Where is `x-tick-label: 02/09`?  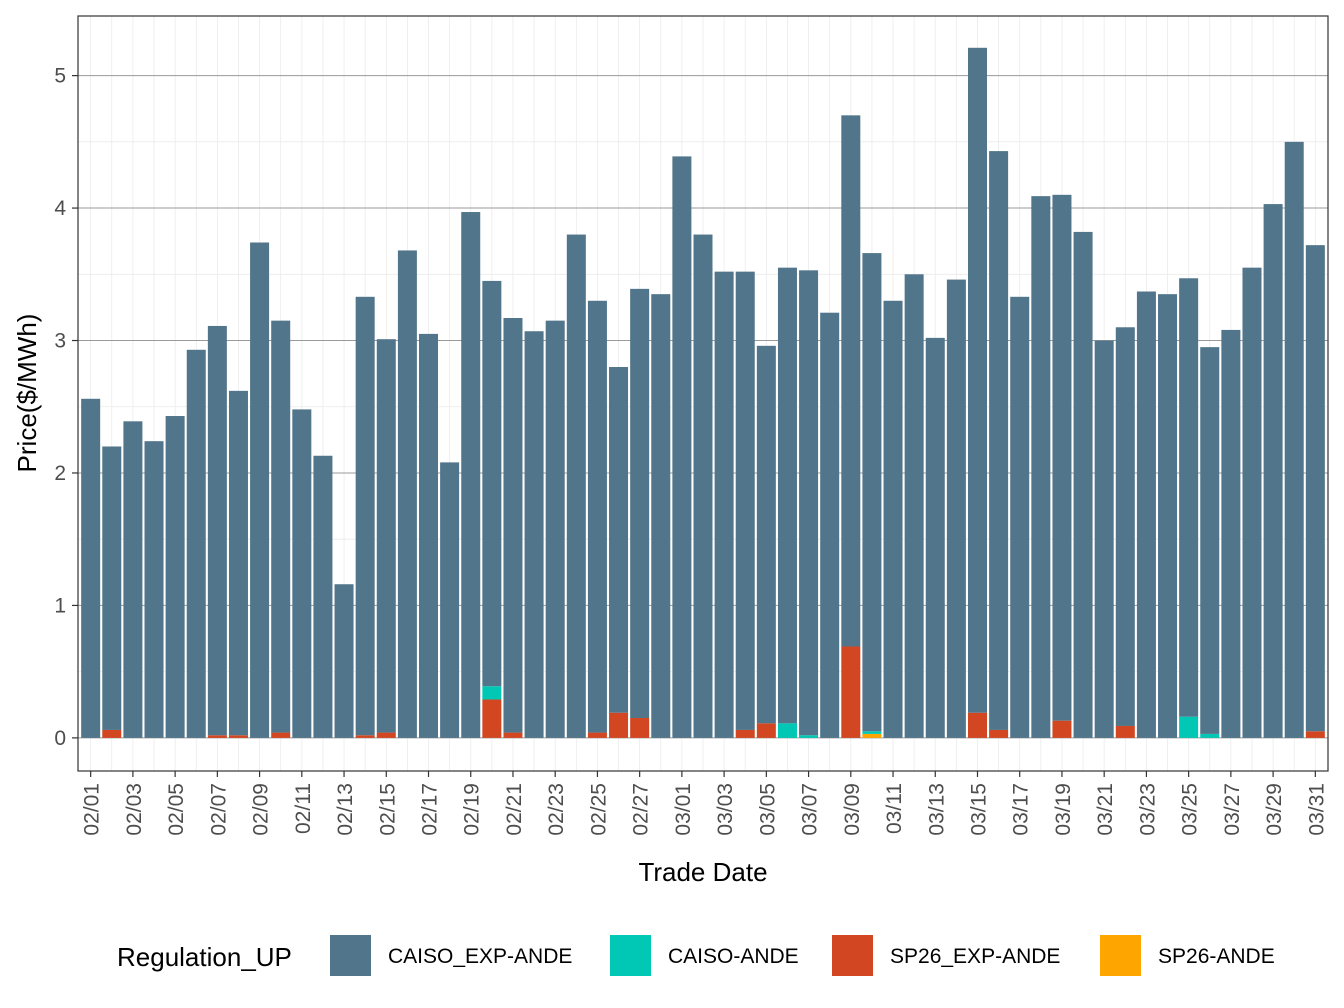
x-tick-label: 02/09 is located at coordinates (261, 809).